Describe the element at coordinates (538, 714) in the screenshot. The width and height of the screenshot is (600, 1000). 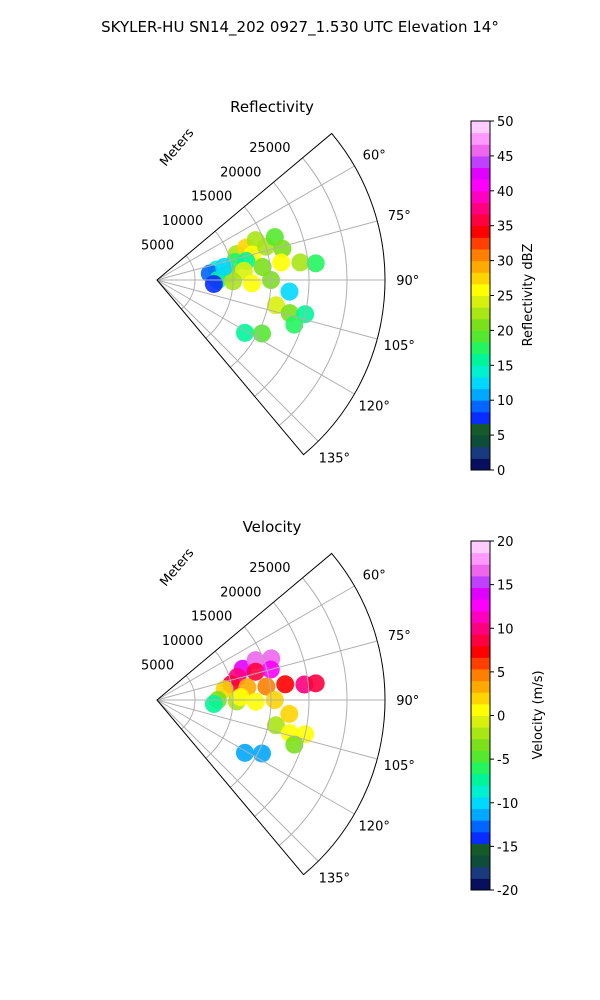
I see `velocity-colorbar-label: Velocity (m/s)` at that location.